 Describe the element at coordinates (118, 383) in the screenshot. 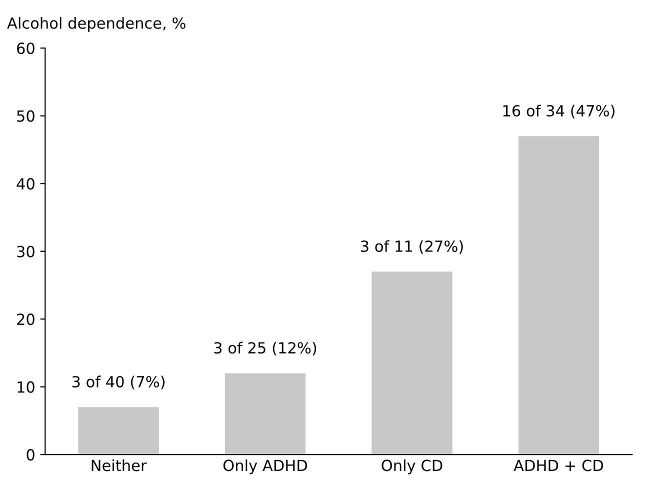

I see `data-label: 3 of 40 (7%)` at that location.